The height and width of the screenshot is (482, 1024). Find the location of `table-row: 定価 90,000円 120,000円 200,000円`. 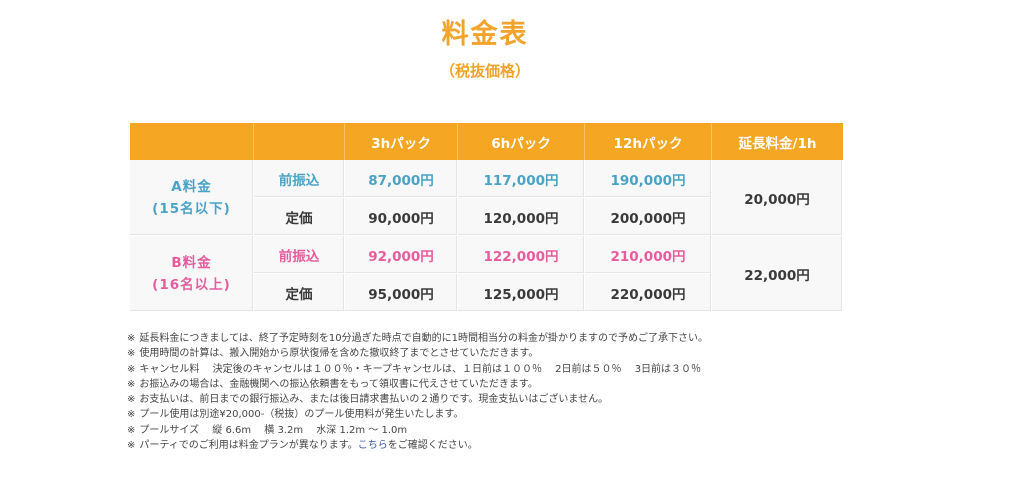

table-row: 定価 90,000円 120,000円 200,000円 is located at coordinates (486, 217).